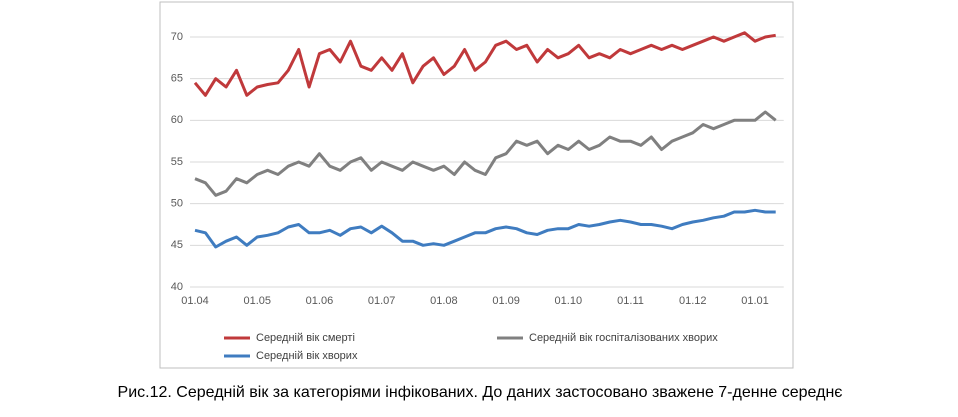 The height and width of the screenshot is (417, 958). Describe the element at coordinates (177, 37) in the screenshot. I see `y-tick-label: 70` at that location.